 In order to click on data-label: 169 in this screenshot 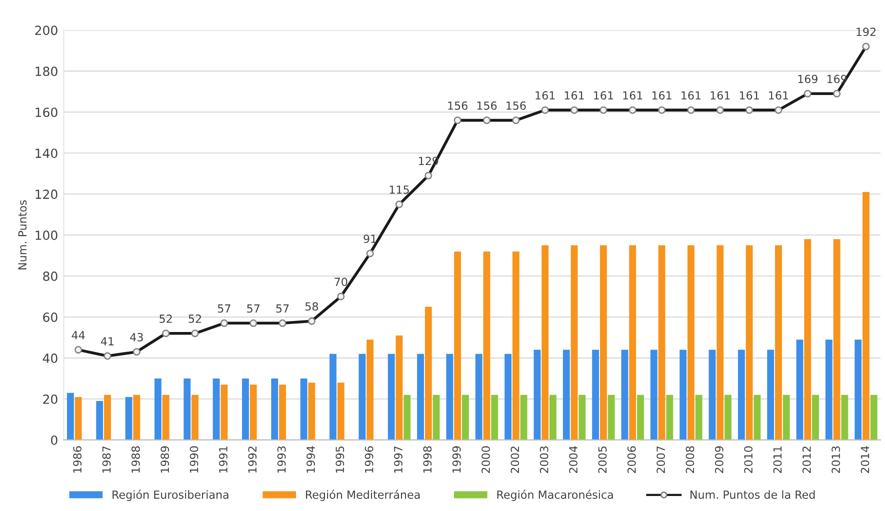, I will do `click(808, 79)`.